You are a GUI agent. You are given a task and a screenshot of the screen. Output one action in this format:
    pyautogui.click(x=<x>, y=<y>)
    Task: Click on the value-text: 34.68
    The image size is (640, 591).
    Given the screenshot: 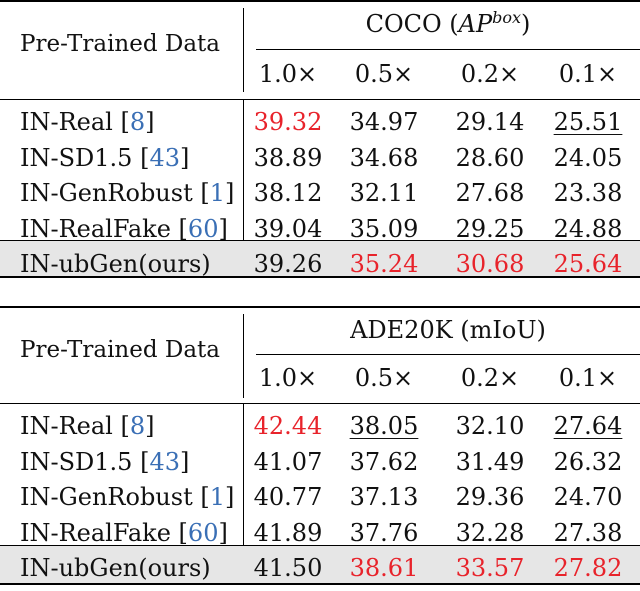 What is the action you would take?
    pyautogui.click(x=384, y=157)
    